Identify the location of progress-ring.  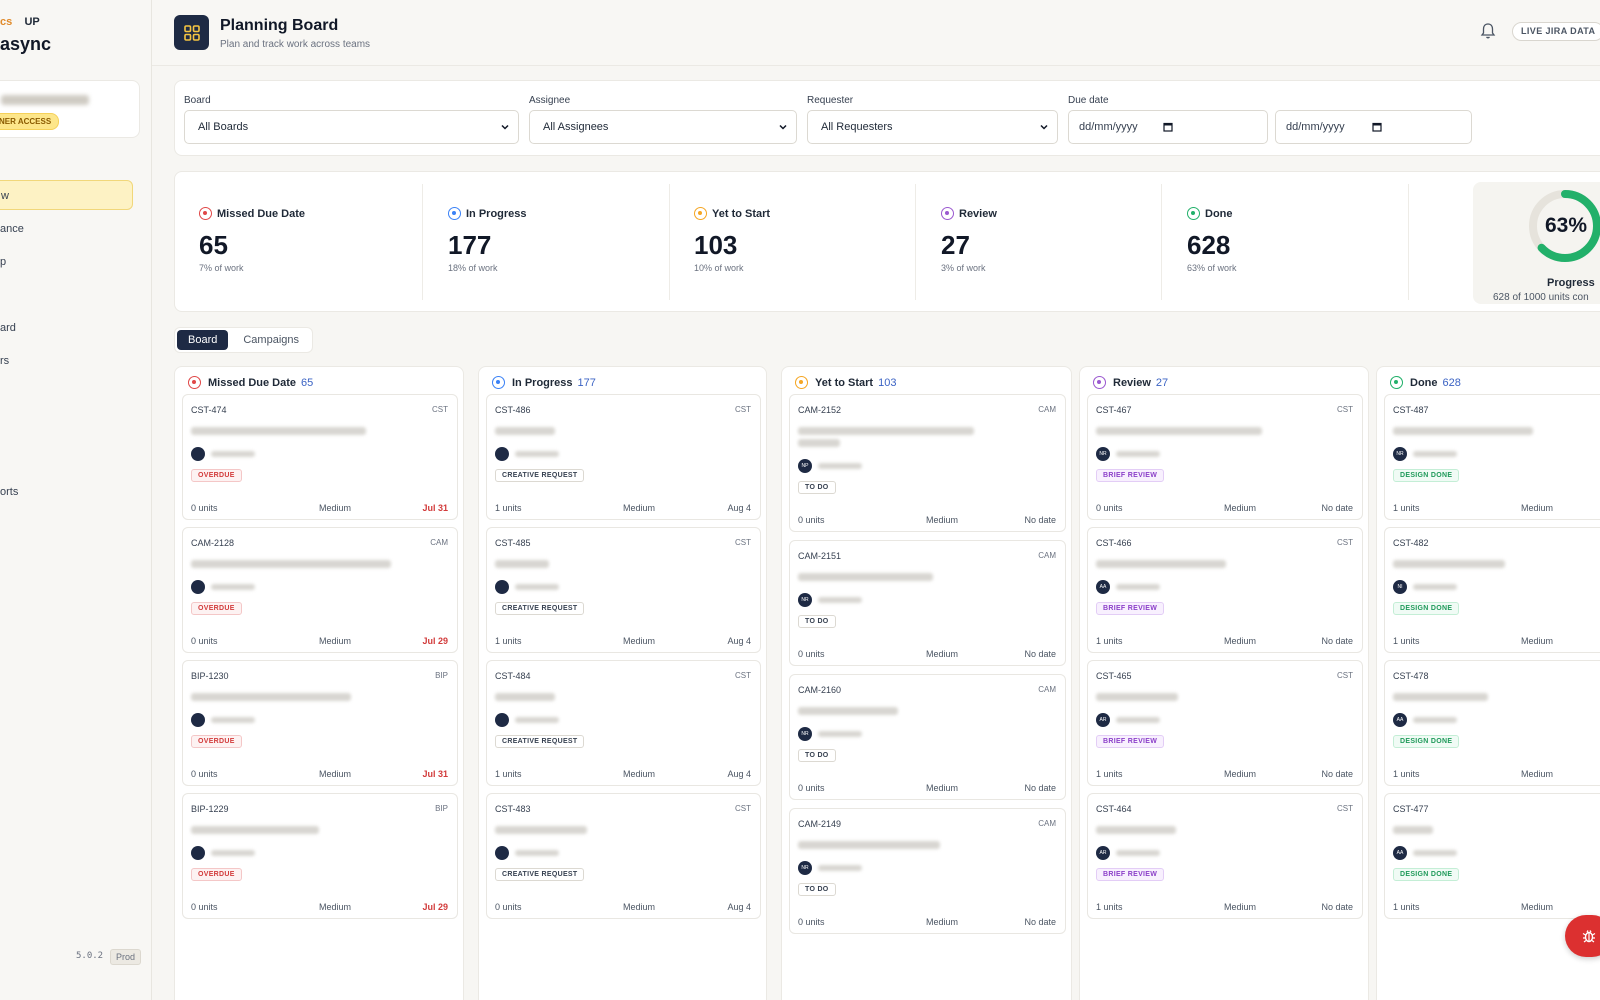
(1564, 226).